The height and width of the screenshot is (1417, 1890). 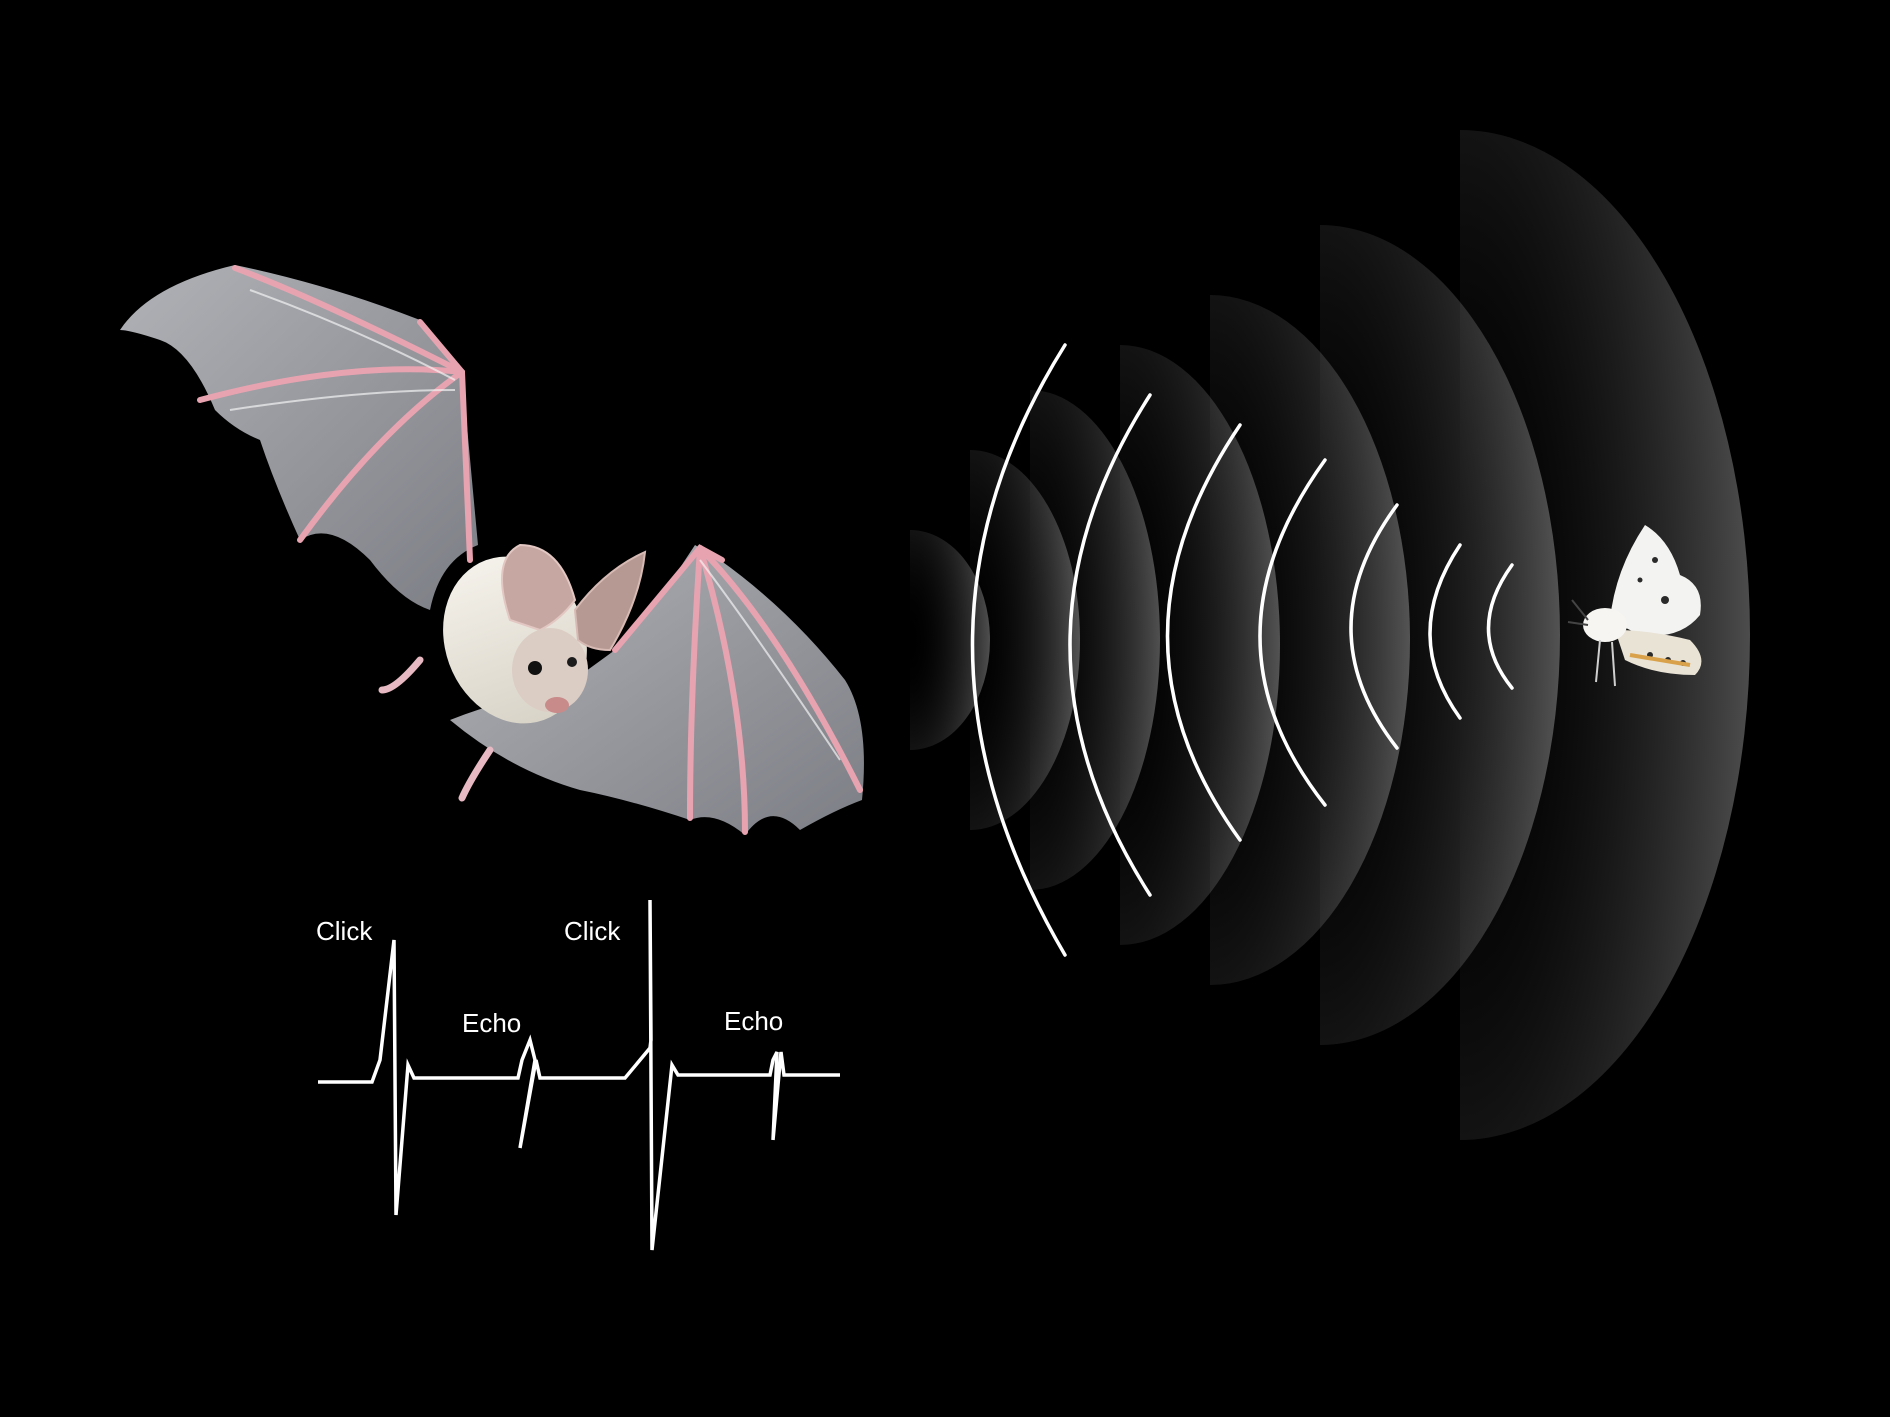 What do you see at coordinates (549, 977) in the screenshot?
I see `waveform-labels: Click Echo Click Echo` at bounding box center [549, 977].